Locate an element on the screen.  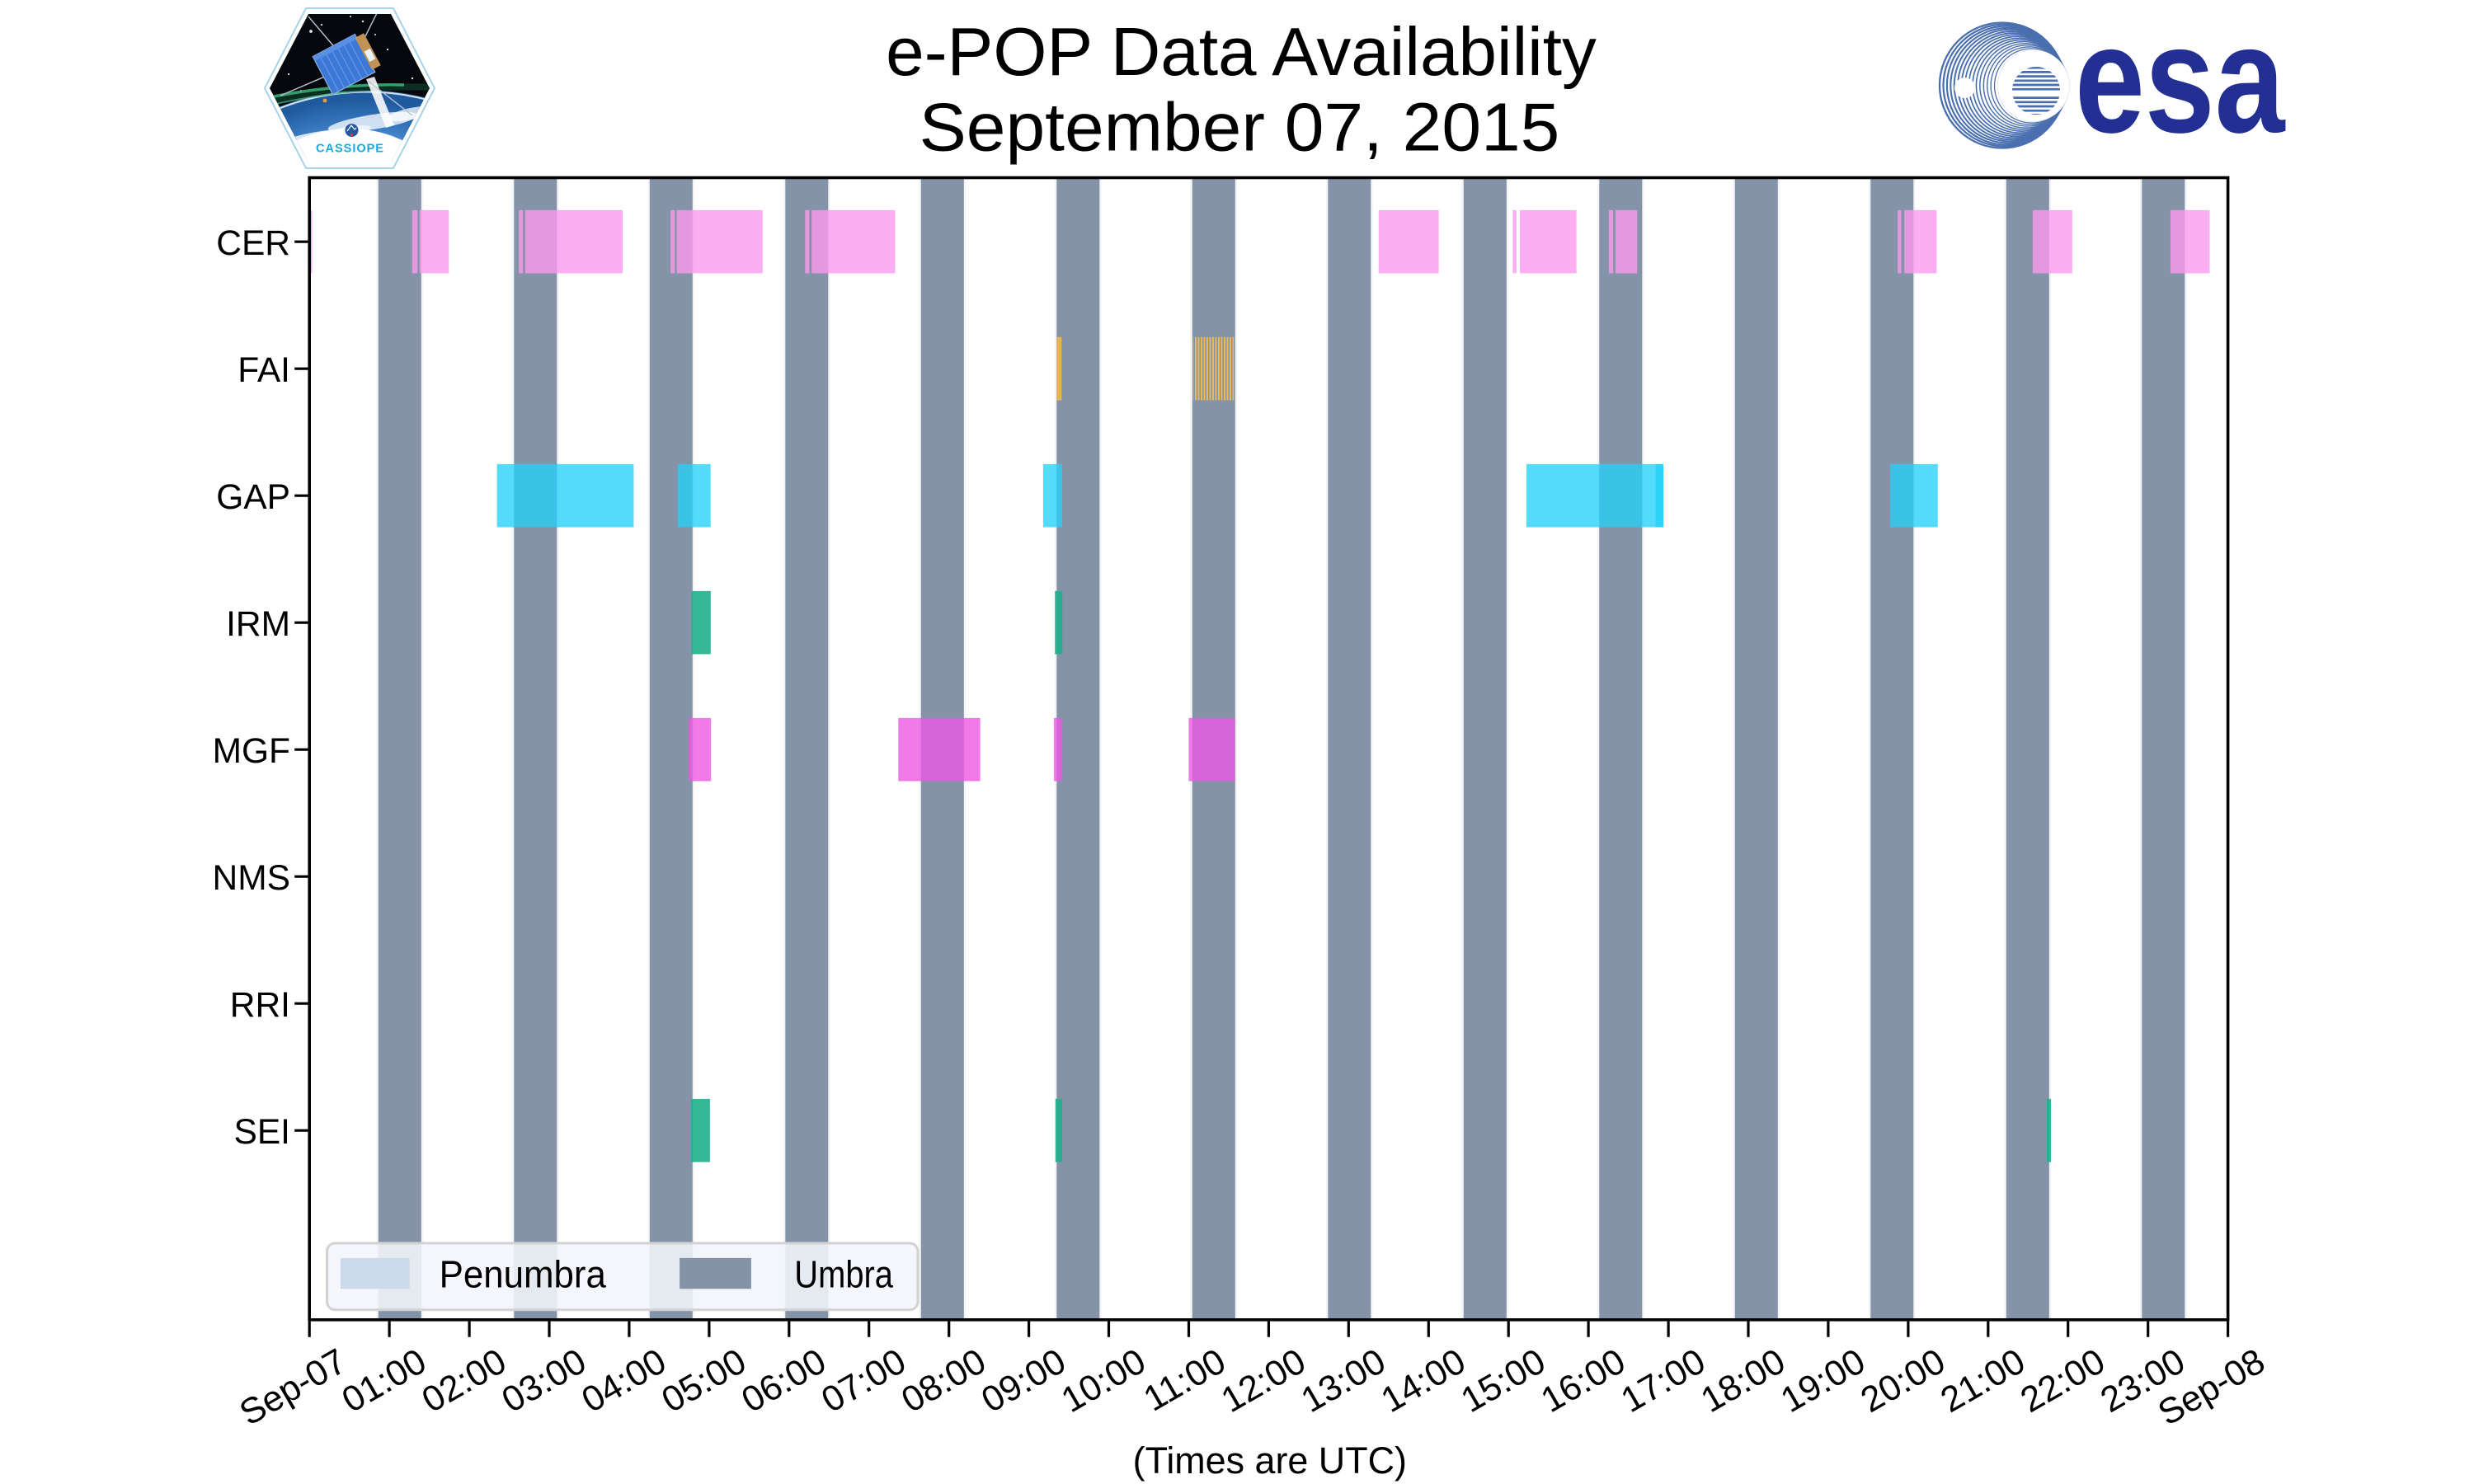
svg-text: MGF is located at coordinates (251, 751).